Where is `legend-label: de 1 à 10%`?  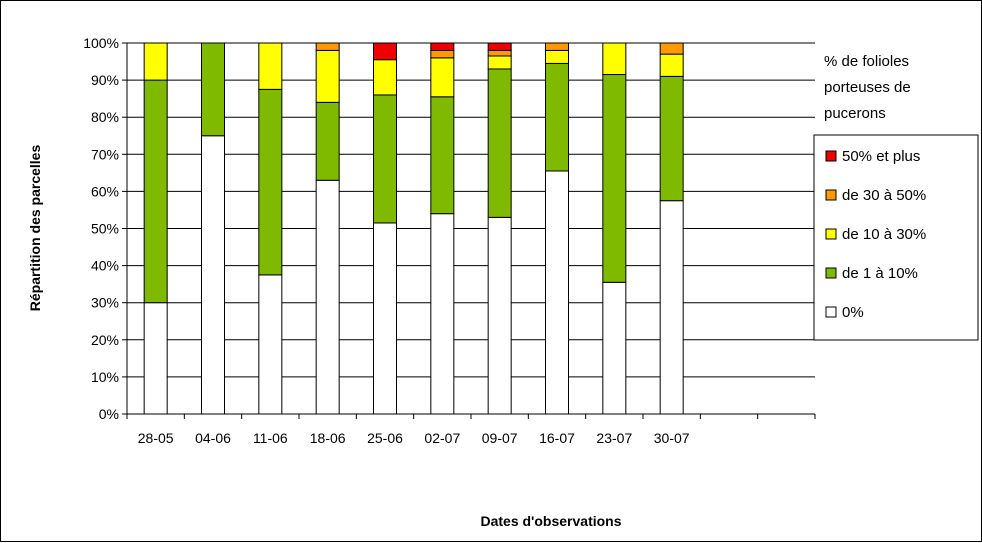 legend-label: de 1 à 10% is located at coordinates (880, 273).